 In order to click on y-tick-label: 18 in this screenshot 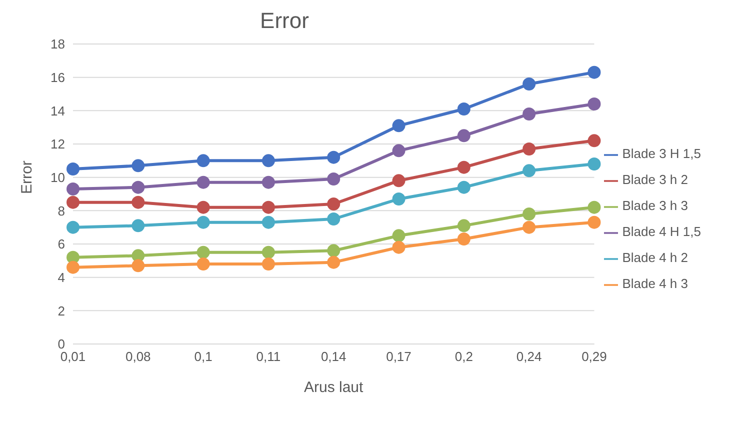, I will do `click(57, 44)`.